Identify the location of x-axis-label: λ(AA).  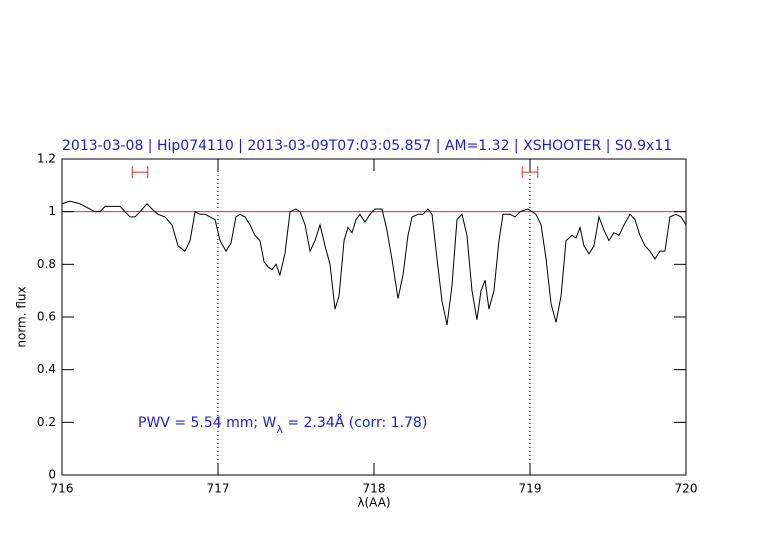
(373, 503).